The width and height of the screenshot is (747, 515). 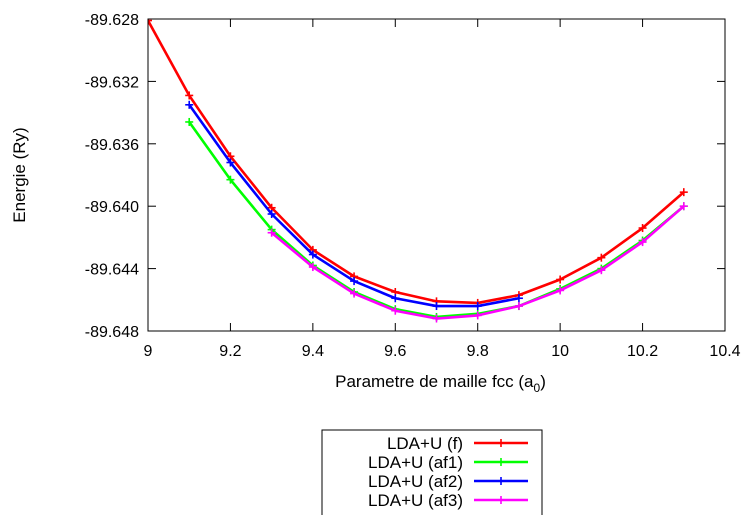 I want to click on x-axis-title-subscript: 0, so click(x=537, y=388).